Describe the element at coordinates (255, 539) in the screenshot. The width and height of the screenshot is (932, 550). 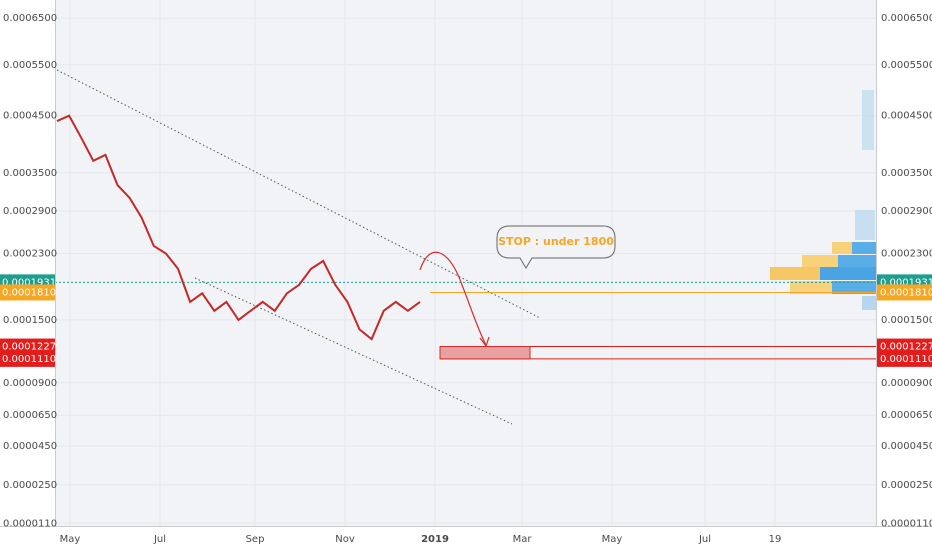
I see `x-tick-label: Sep` at that location.